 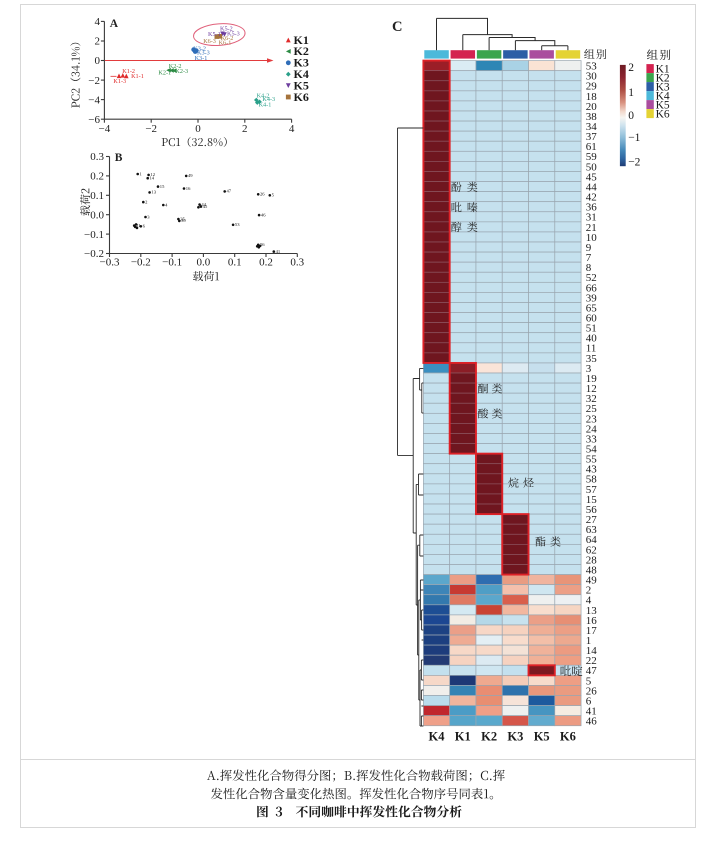 What do you see at coordinates (589, 268) in the screenshot?
I see `svg-text: 8` at bounding box center [589, 268].